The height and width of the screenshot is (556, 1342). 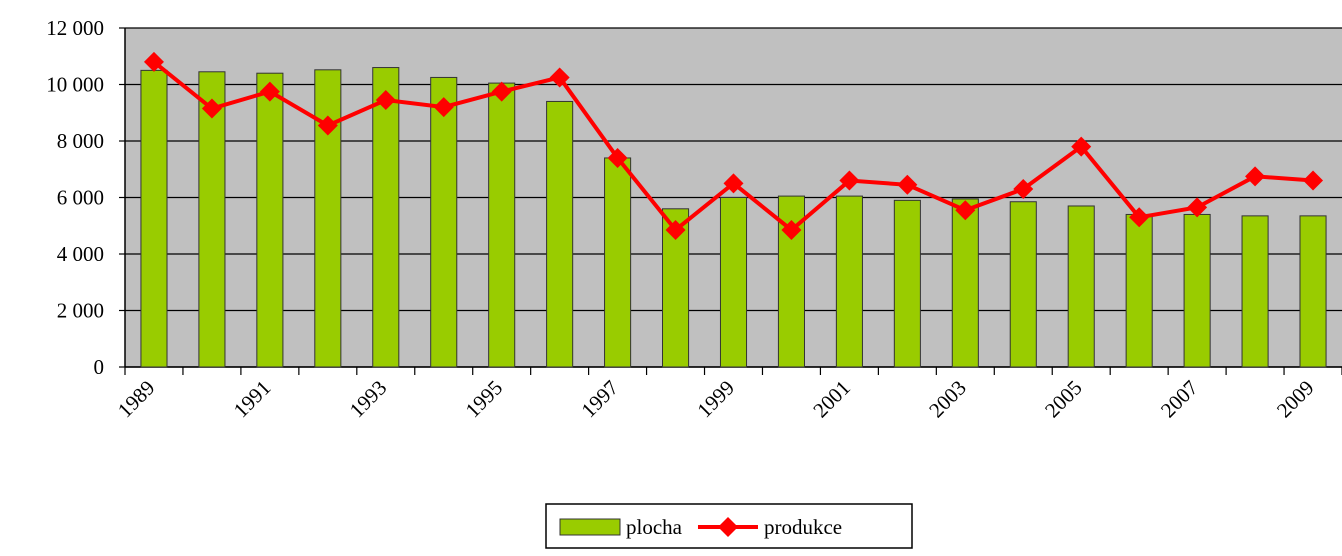 I want to click on x-tick-label: 2005, so click(x=1063, y=399).